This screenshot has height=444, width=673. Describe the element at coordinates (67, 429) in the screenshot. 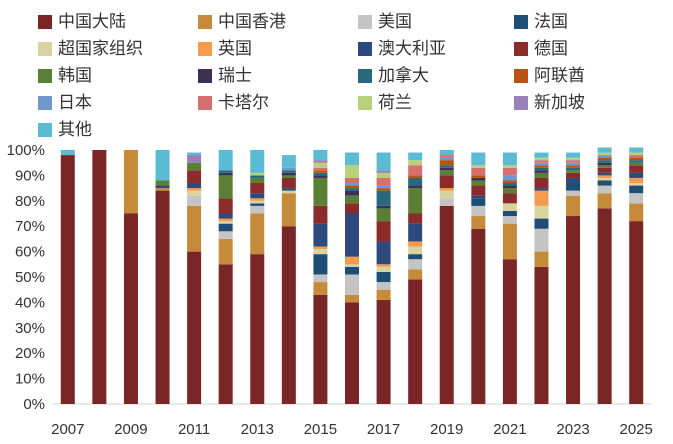

I see `x-tick-label: 2007` at that location.